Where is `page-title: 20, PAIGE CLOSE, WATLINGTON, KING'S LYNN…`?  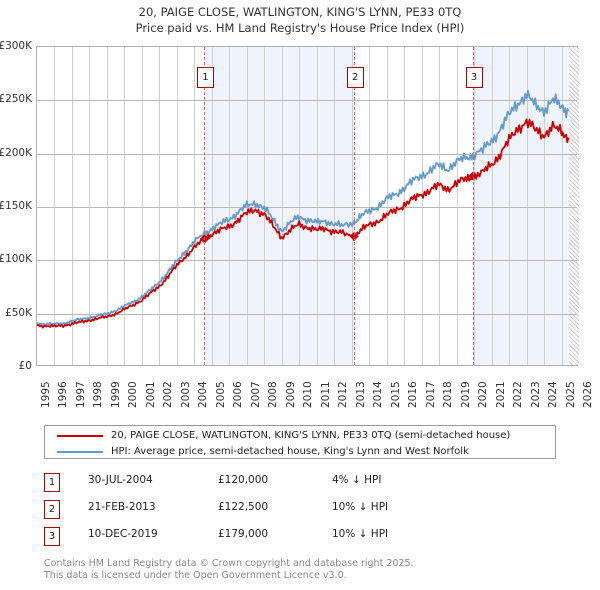 page-title: 20, PAIGE CLOSE, WATLINGTON, KING'S LYNN… is located at coordinates (300, 20).